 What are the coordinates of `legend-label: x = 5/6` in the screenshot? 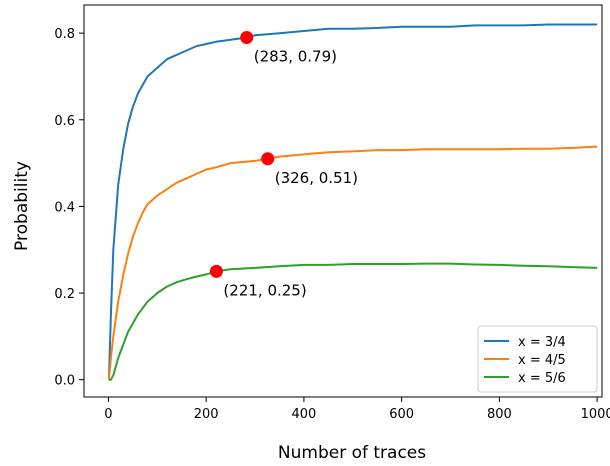 It's located at (542, 378).